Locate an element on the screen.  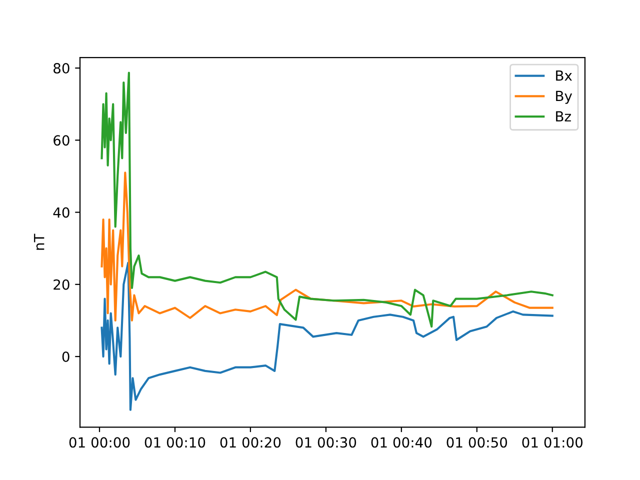
x-tick-label: 01 00:40 is located at coordinates (401, 442).